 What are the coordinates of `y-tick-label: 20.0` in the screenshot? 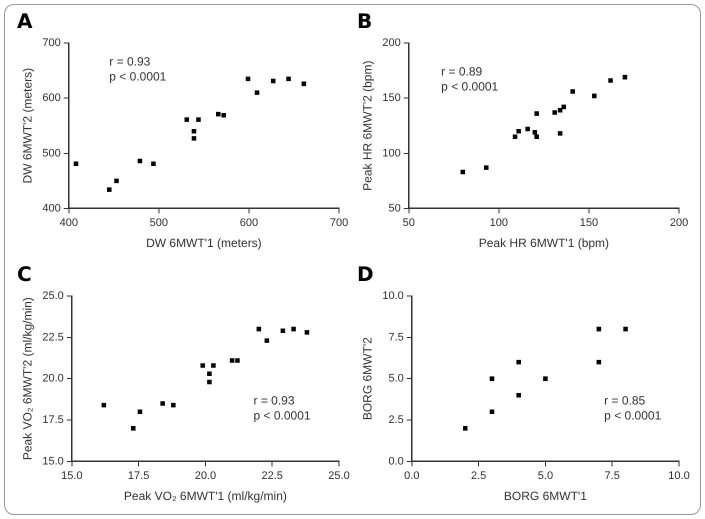 It's located at (53, 378).